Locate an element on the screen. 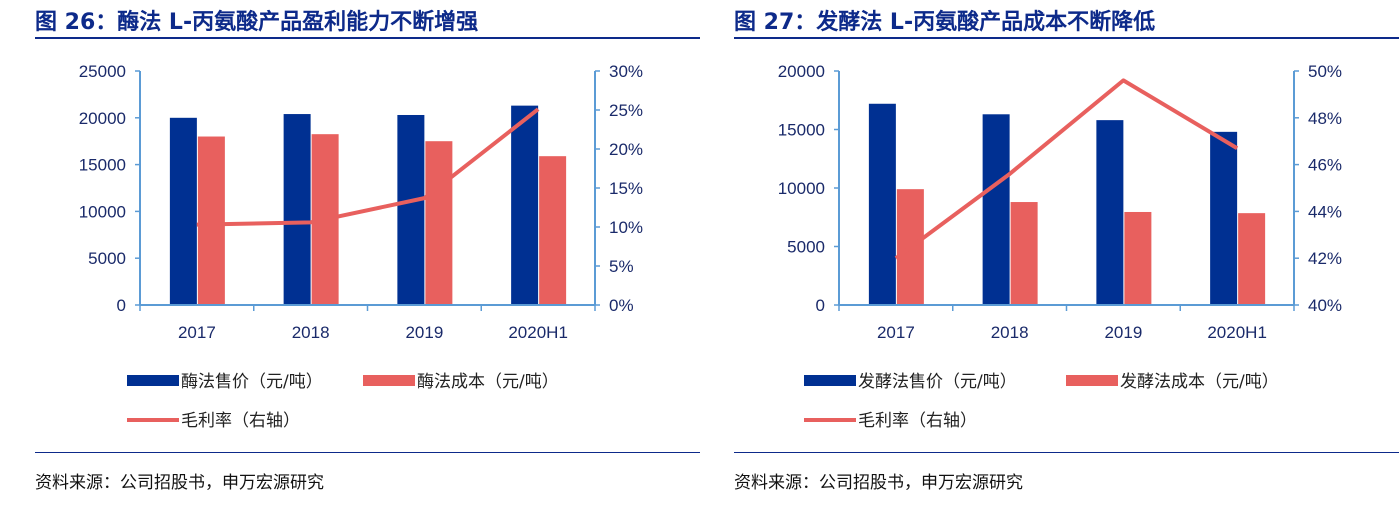  chart-title: 图 26：酶法 L-丙氨酸产品盈利能力不断增强 is located at coordinates (257, 22).